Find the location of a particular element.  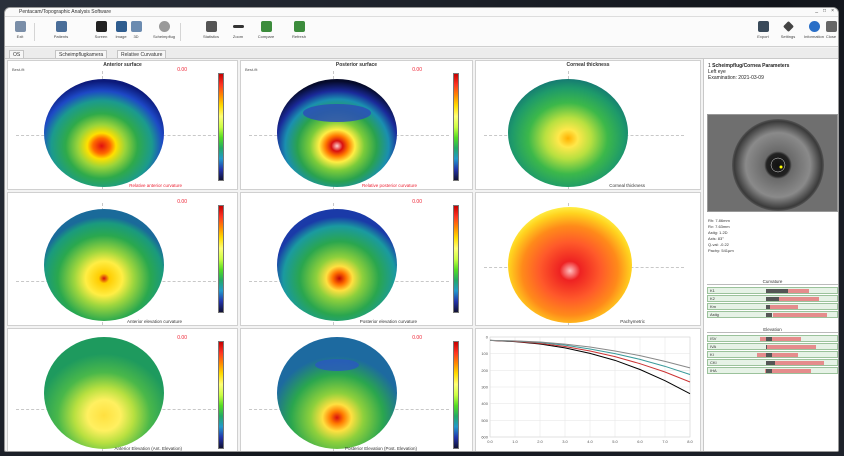

exam-date: Examination: 2021-03-09 is located at coordinates (736, 78).